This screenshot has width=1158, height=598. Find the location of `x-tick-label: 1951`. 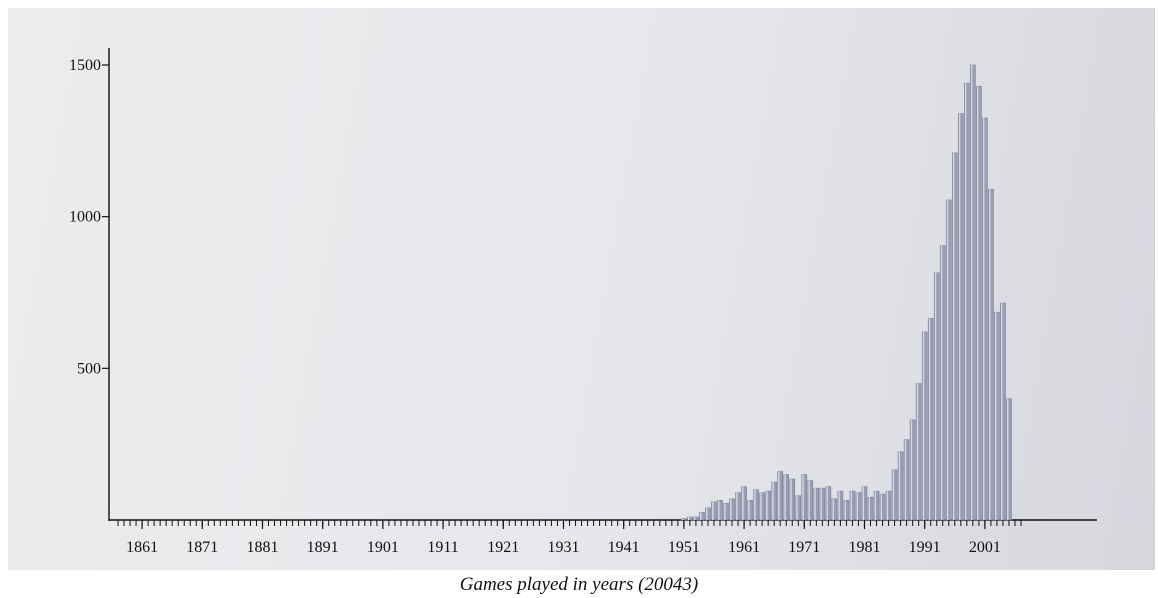

x-tick-label: 1951 is located at coordinates (684, 547).